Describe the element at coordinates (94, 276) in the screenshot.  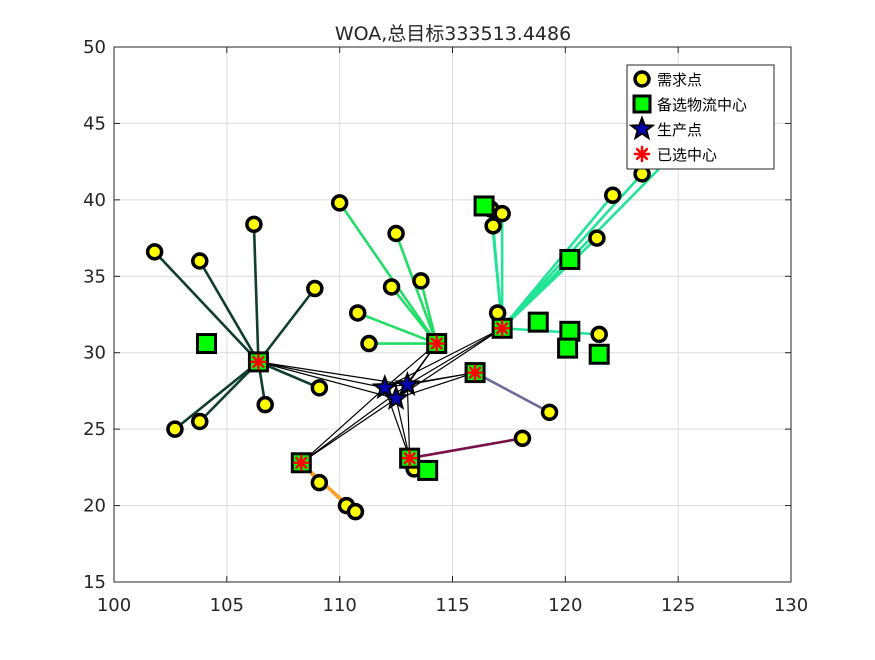
I see `y-tick-label: 35` at that location.